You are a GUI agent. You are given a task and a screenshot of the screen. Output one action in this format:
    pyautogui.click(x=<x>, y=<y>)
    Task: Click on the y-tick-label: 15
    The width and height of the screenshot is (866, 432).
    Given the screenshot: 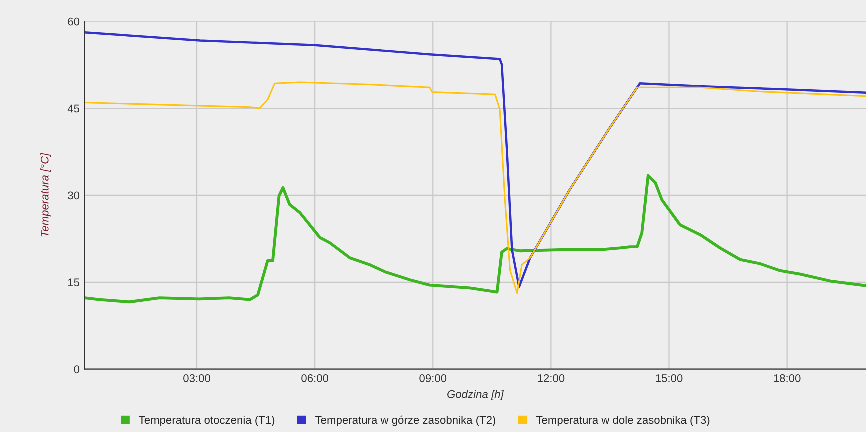 What is the action you would take?
    pyautogui.click(x=74, y=282)
    